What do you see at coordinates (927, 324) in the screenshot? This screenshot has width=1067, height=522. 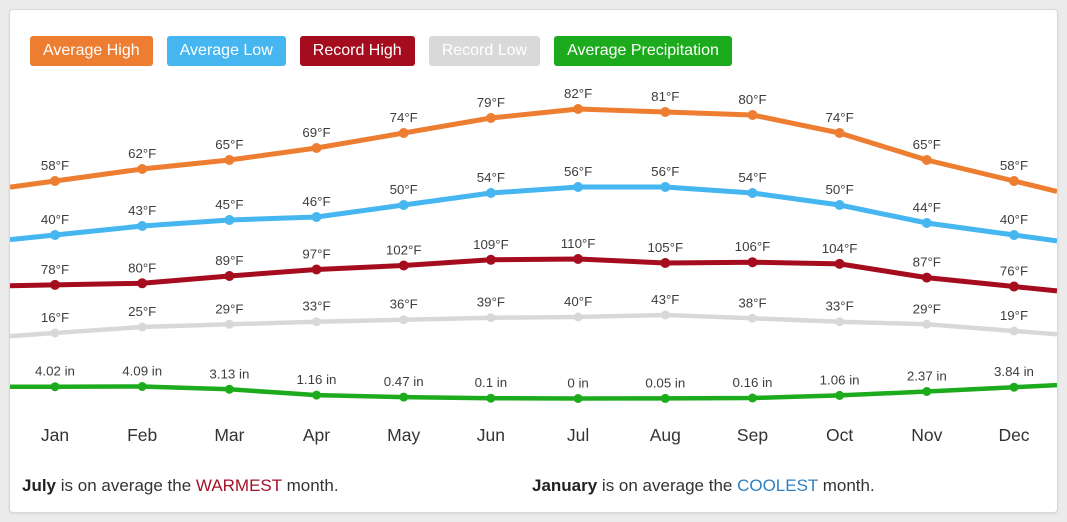 I see `data-point-record-low-nov` at bounding box center [927, 324].